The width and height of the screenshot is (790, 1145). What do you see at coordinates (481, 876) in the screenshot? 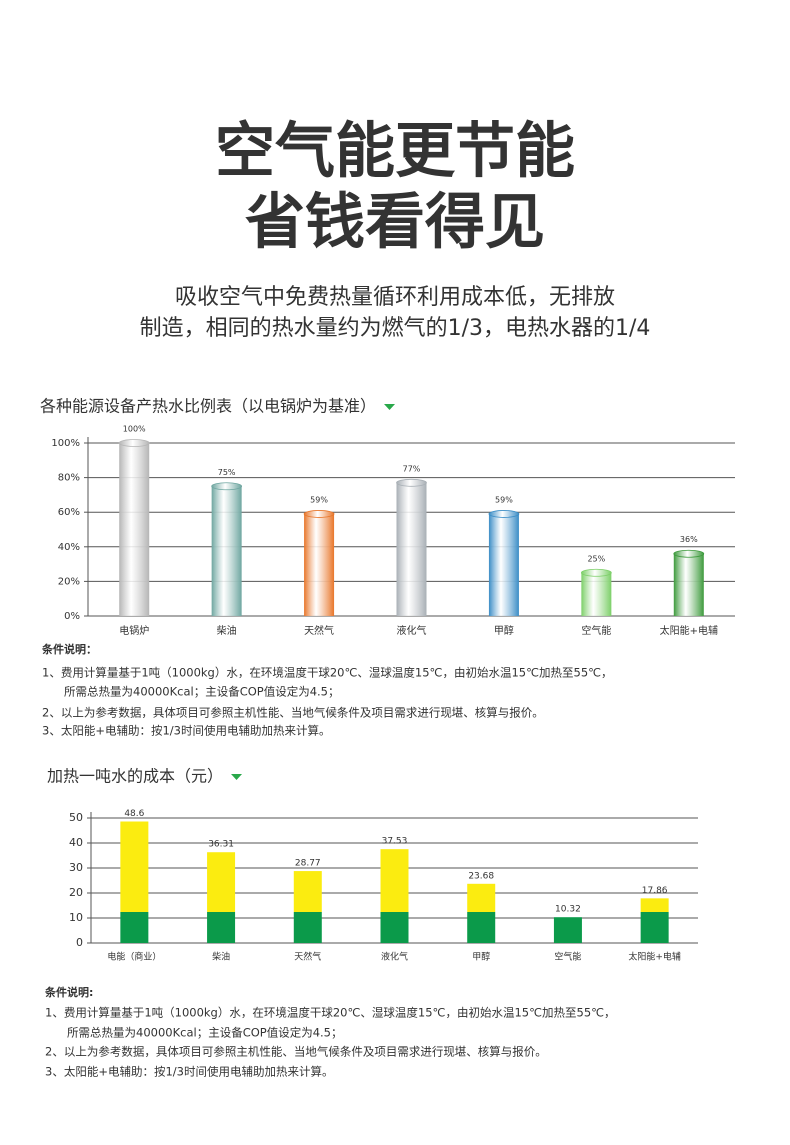
I see `total-label: 23.68` at bounding box center [481, 876].